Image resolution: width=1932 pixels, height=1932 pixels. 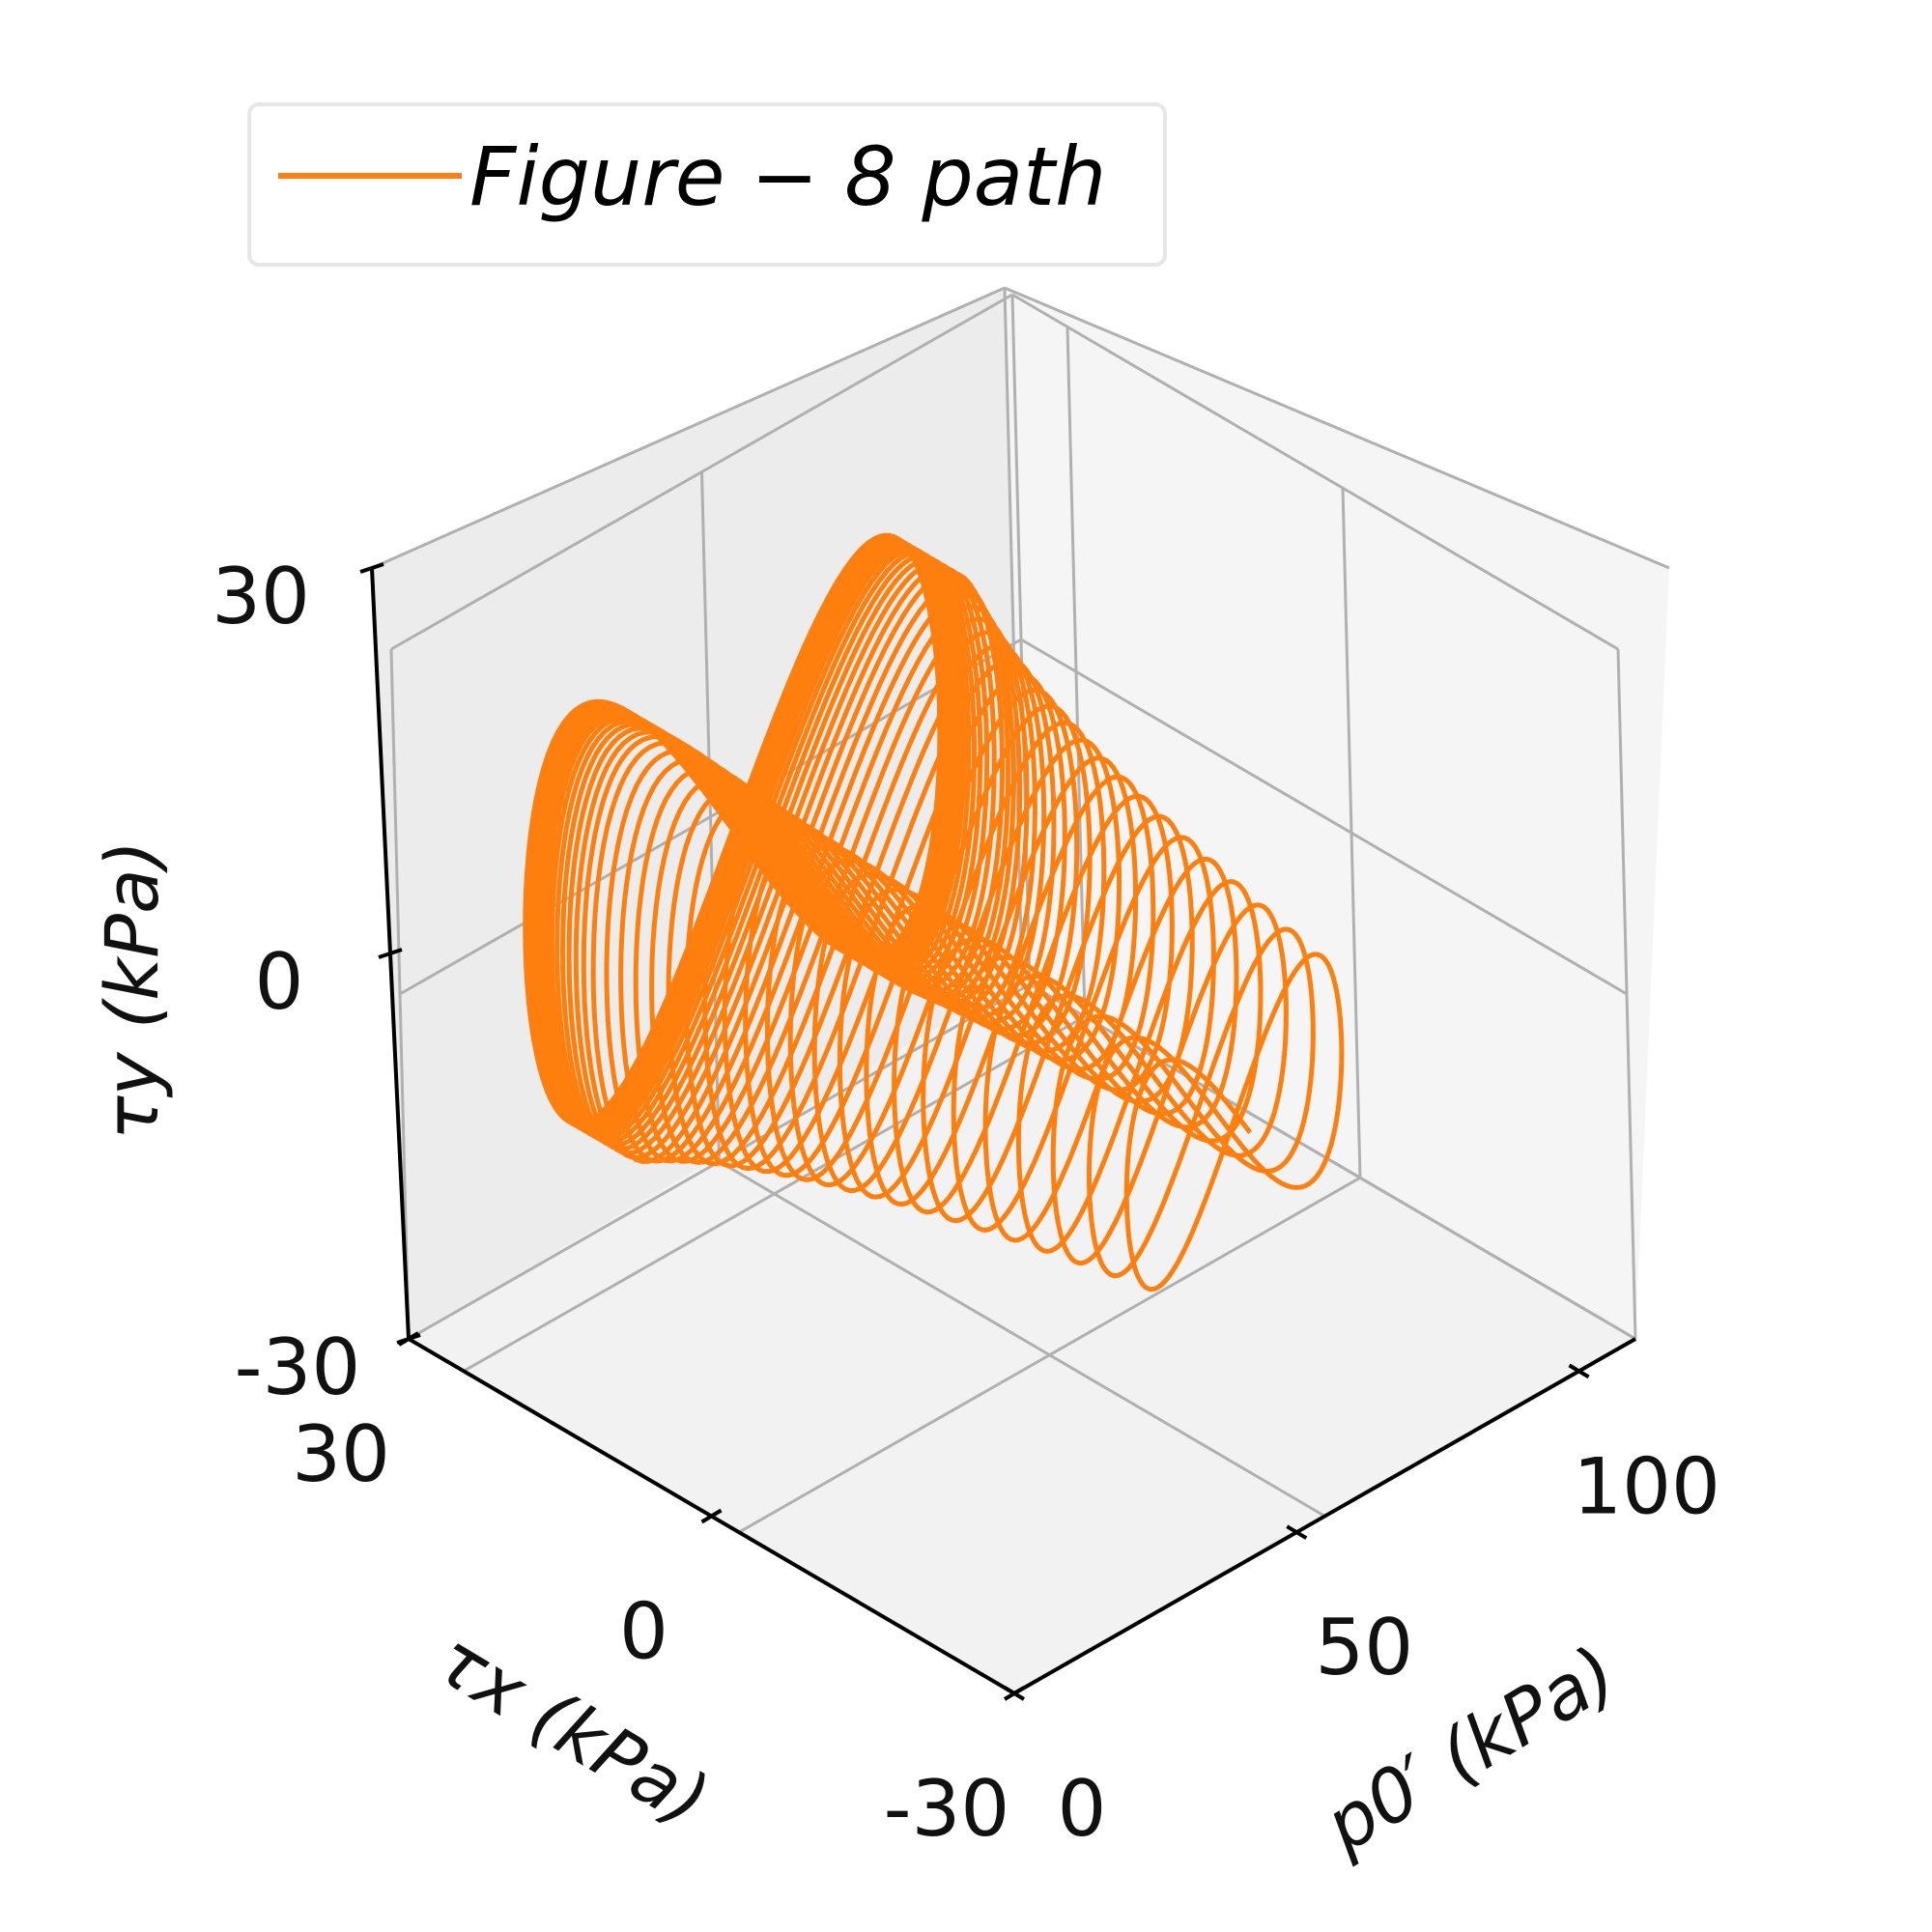 What do you see at coordinates (1364, 1647) in the screenshot?
I see `tick-label-p0-1: 50` at bounding box center [1364, 1647].